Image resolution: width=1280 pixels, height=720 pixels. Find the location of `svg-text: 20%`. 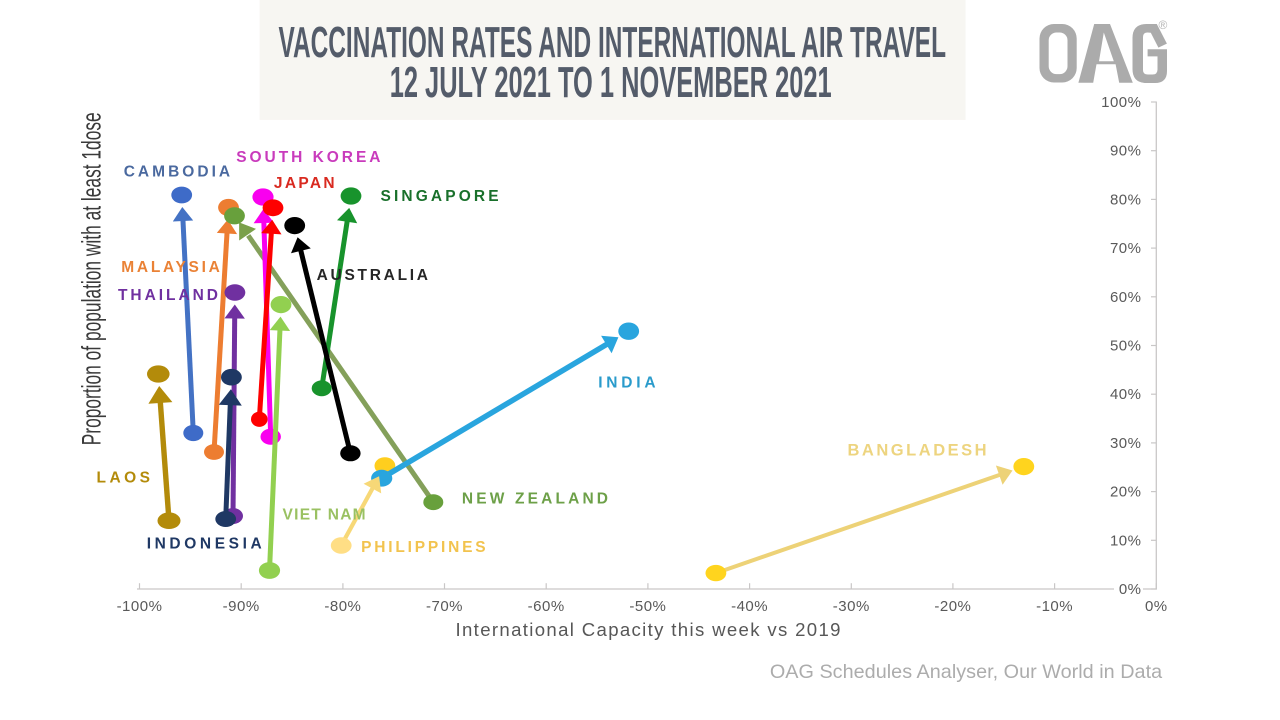

svg-text: 20% is located at coordinates (1126, 492).